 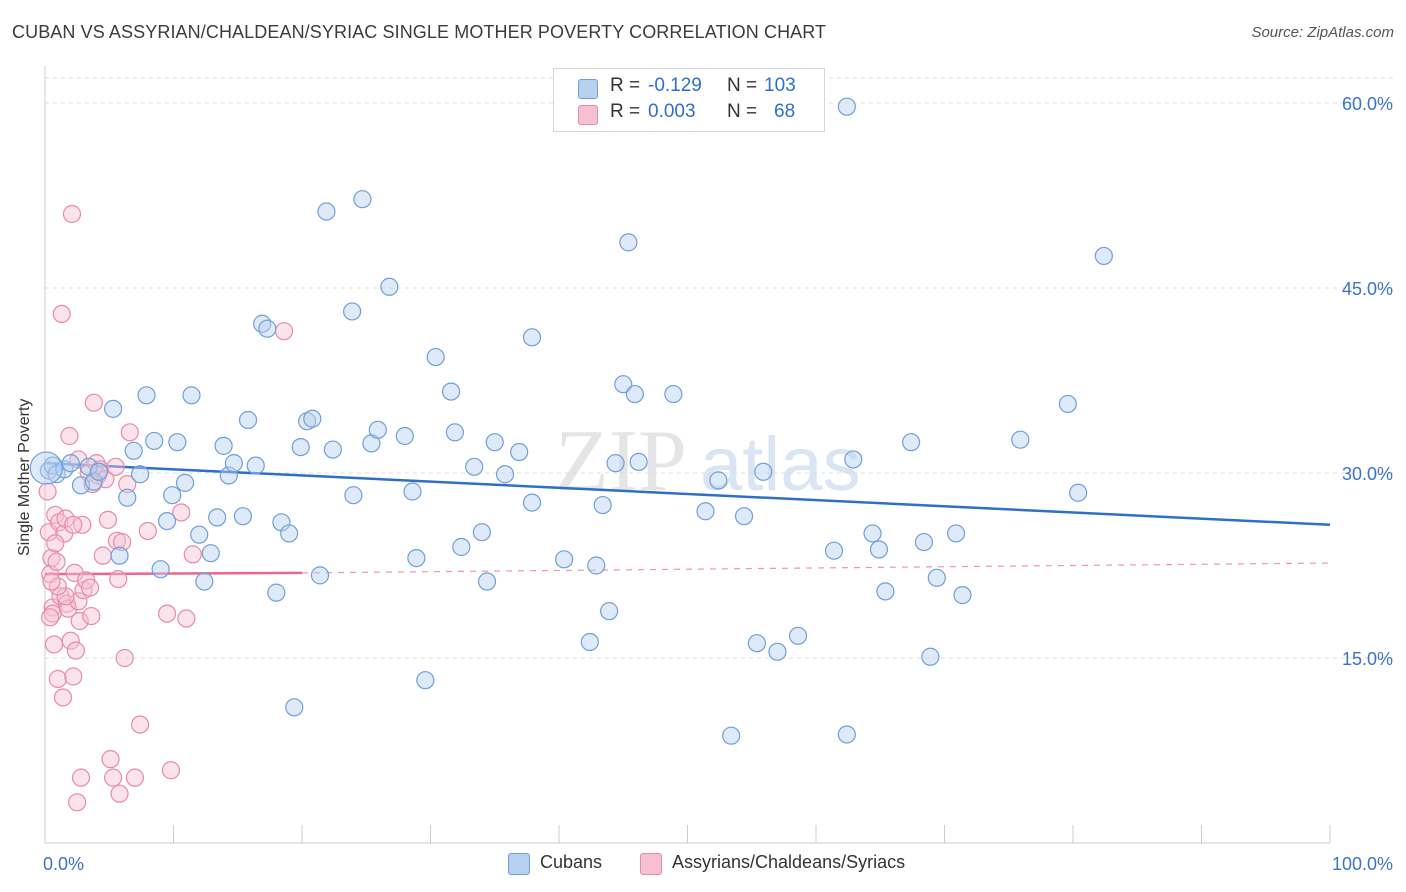 What do you see at coordinates (1367, 104) in the screenshot?
I see `y-tick-label: 60.0%` at bounding box center [1367, 104].